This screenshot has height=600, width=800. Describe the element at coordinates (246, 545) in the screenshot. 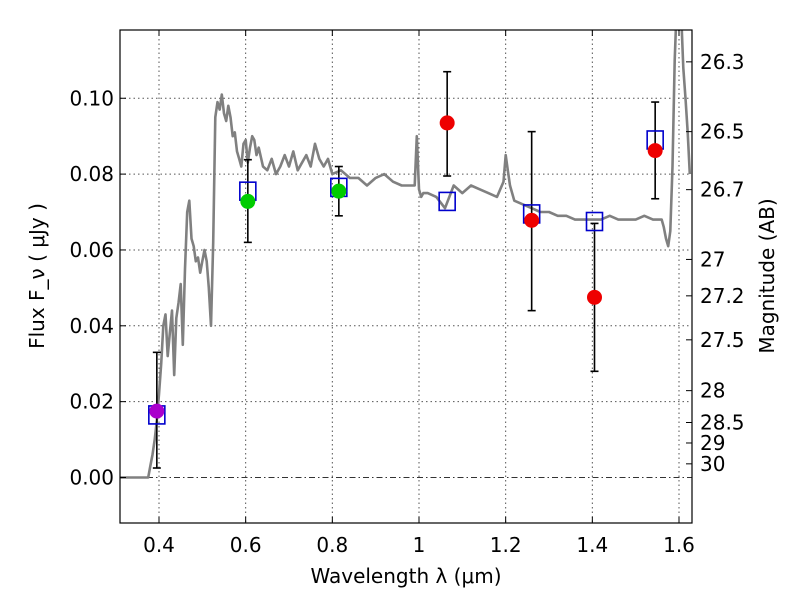

I see `x-tick-label: 0.6` at that location.